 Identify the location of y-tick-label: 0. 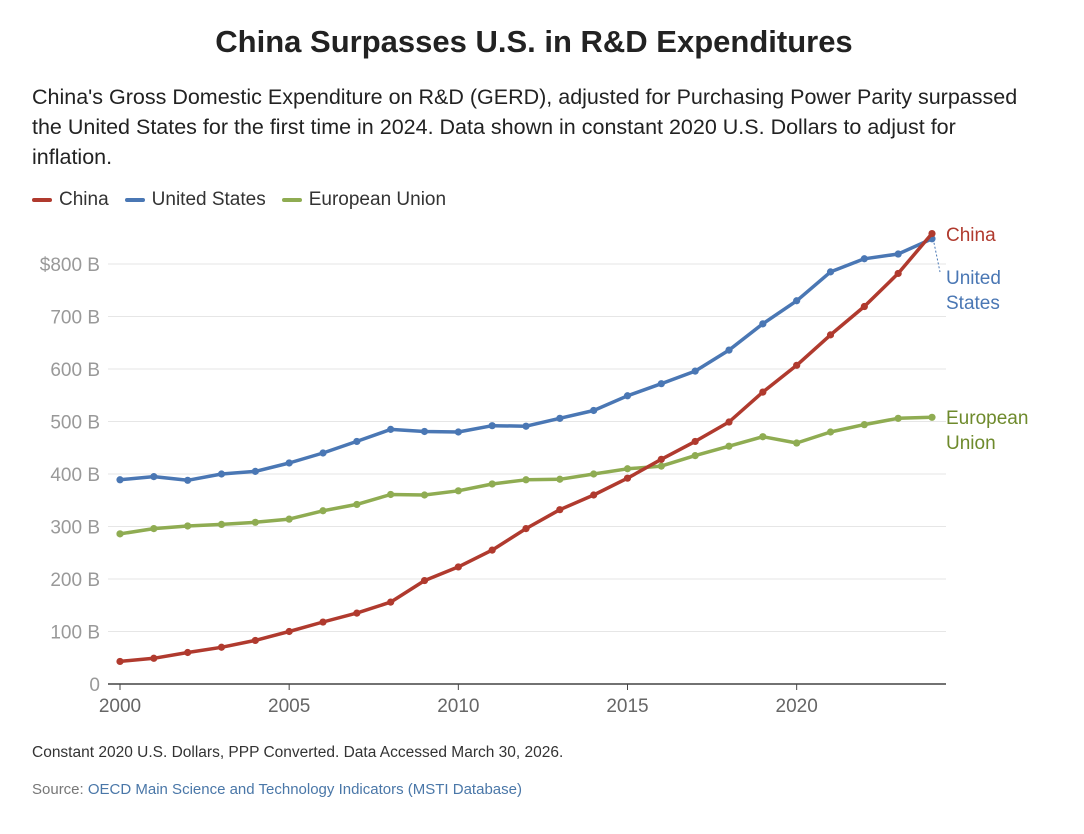
(94, 685).